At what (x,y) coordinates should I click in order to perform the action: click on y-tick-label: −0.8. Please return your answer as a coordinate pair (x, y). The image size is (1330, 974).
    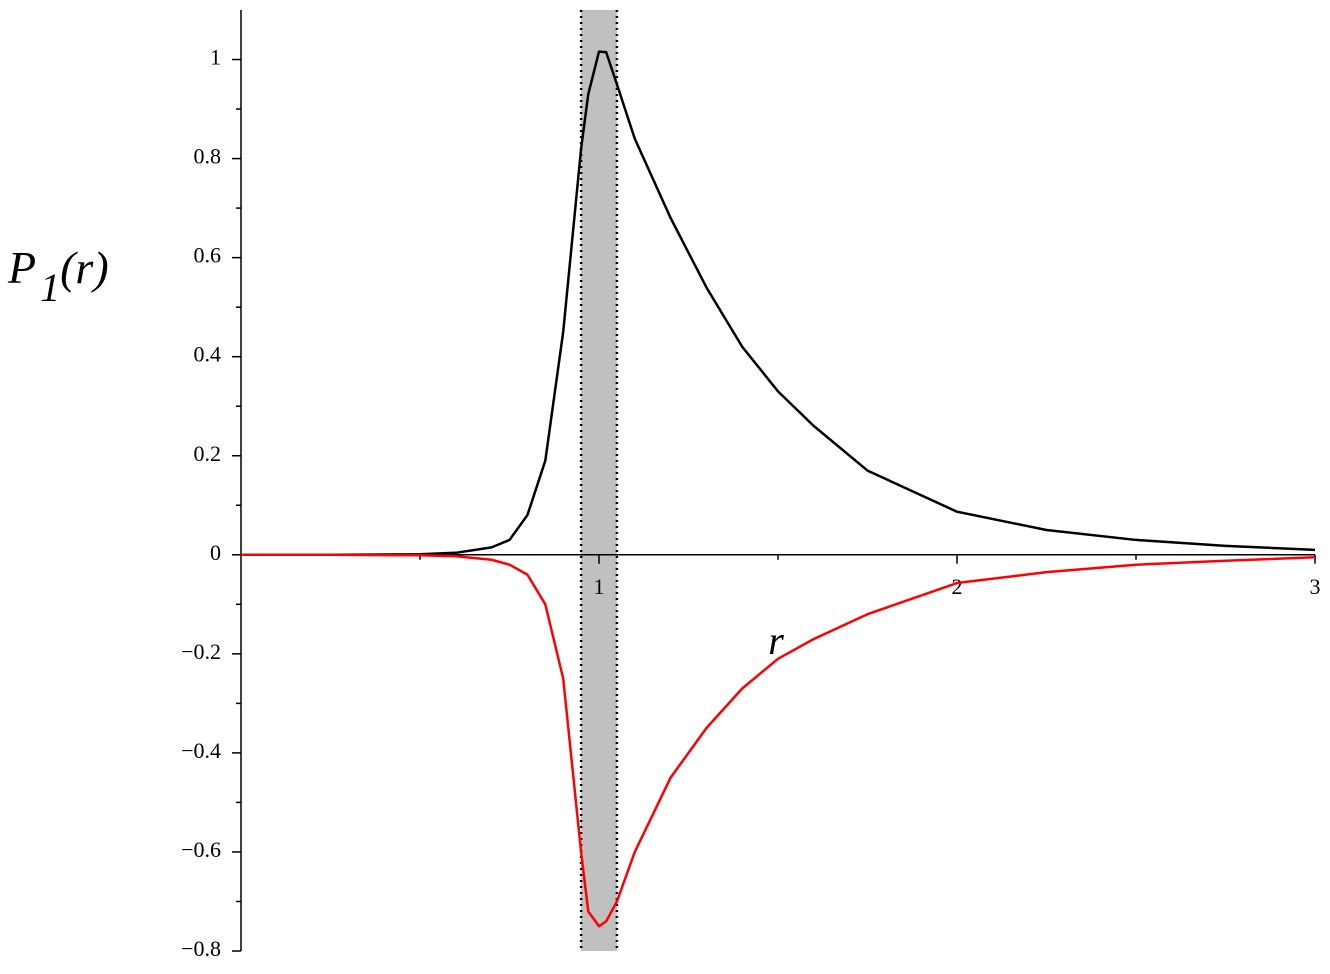
    Looking at the image, I should click on (201, 948).